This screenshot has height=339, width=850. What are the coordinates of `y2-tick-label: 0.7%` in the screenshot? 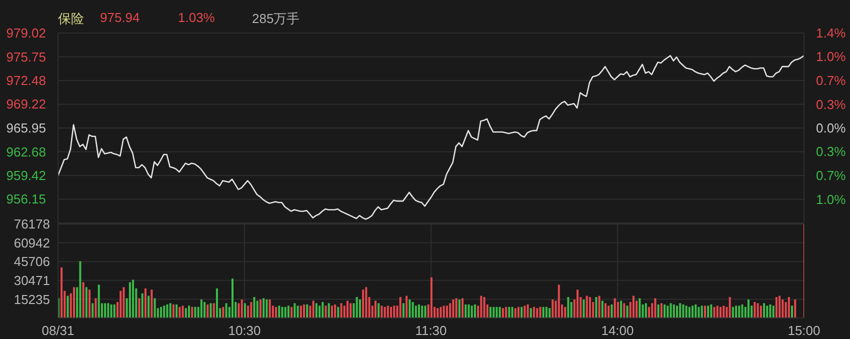 It's located at (831, 176).